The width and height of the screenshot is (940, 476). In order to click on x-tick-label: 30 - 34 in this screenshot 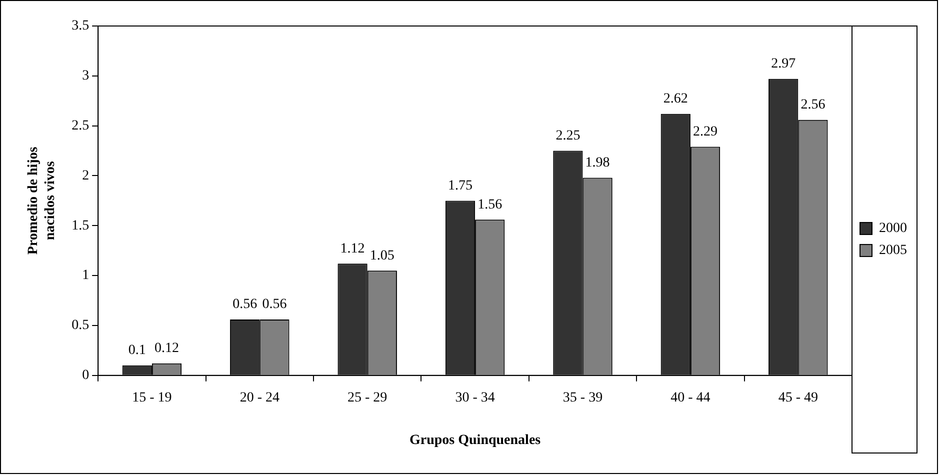, I will do `click(475, 398)`.